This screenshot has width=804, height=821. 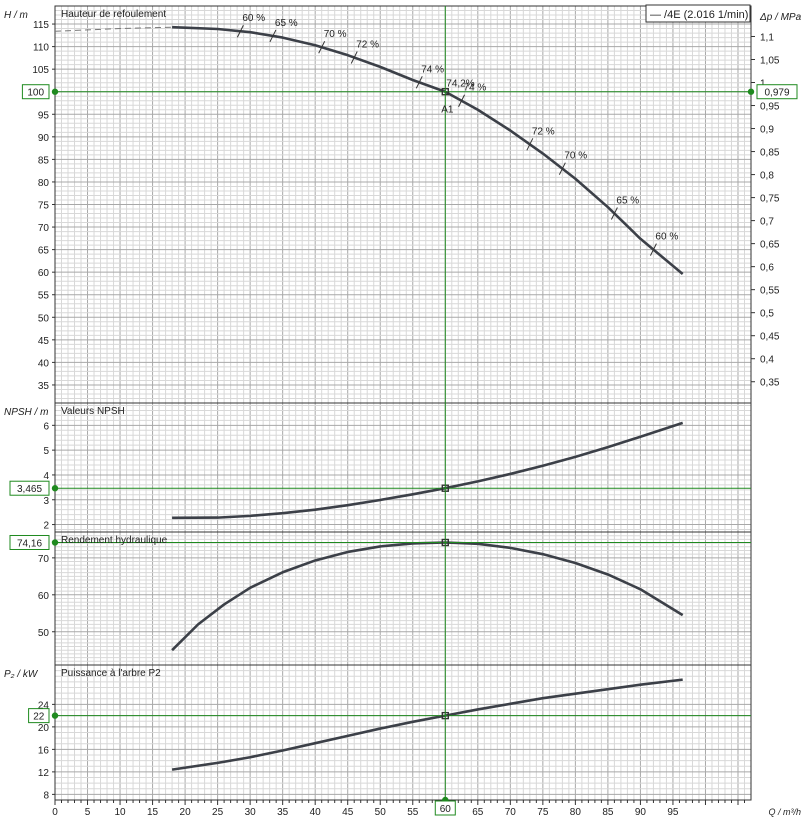 I want to click on x-tick-label: 15, so click(x=153, y=812).